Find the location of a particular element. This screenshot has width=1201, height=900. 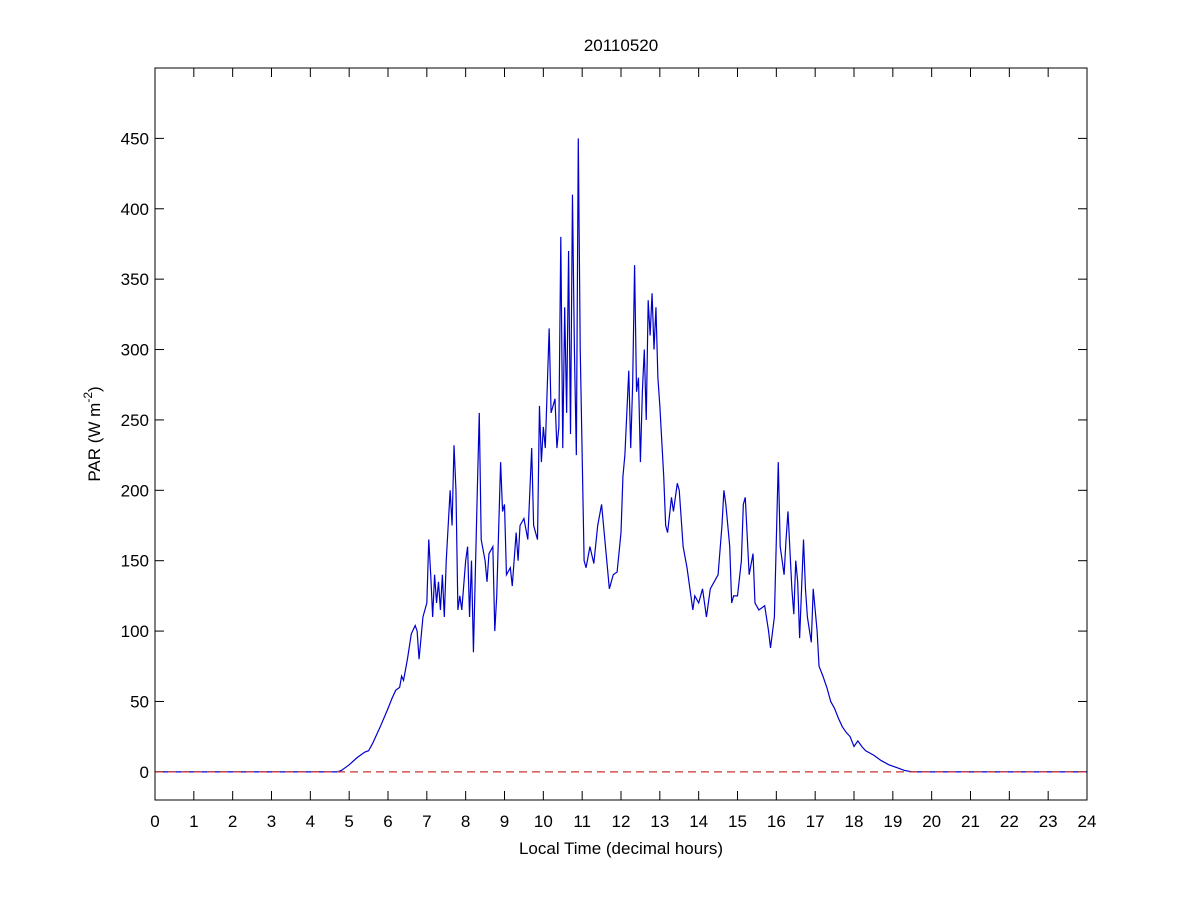

x-tick-label: 16 is located at coordinates (776, 821).